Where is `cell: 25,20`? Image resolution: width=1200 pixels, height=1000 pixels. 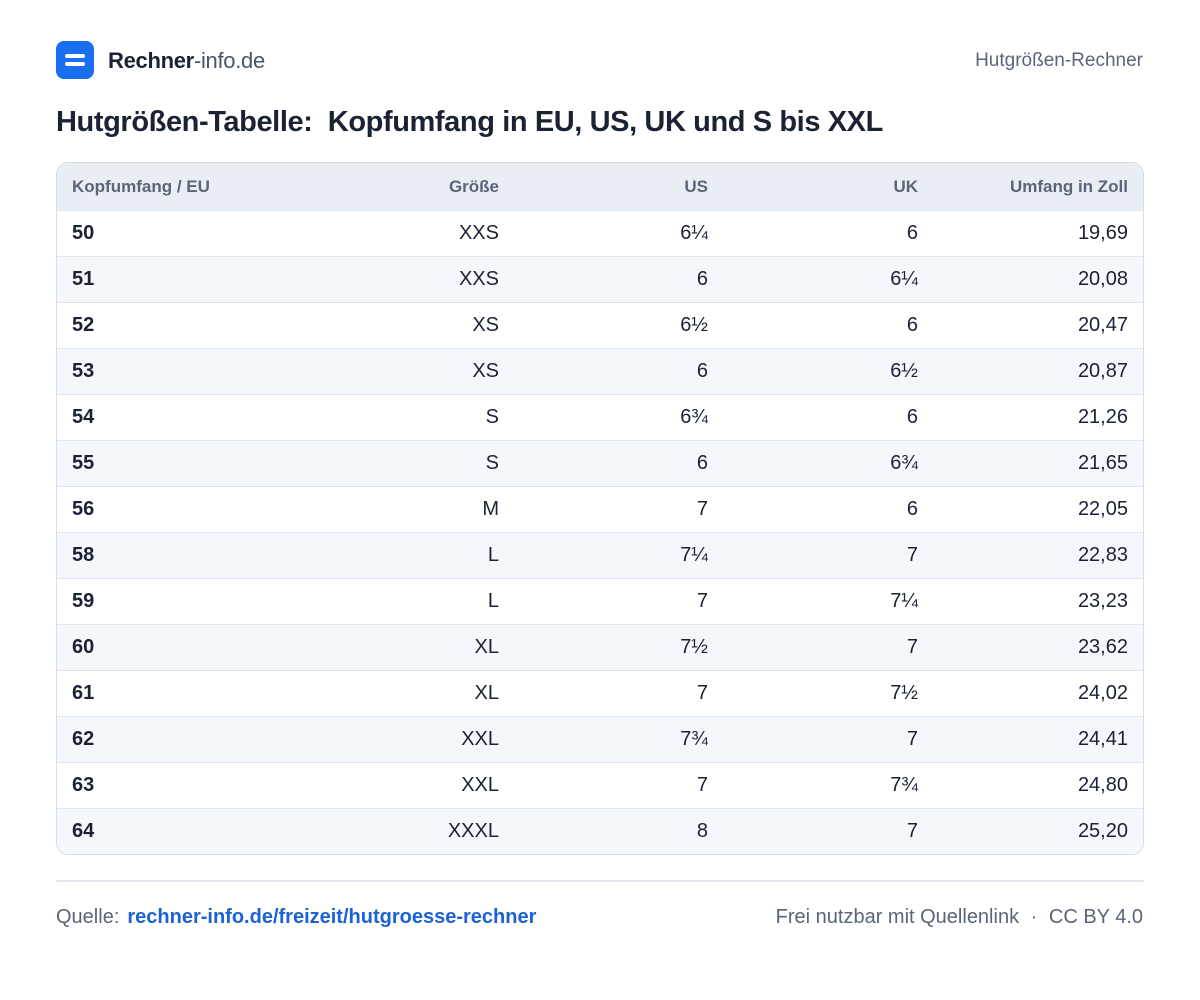 cell: 25,20 is located at coordinates (1102, 831).